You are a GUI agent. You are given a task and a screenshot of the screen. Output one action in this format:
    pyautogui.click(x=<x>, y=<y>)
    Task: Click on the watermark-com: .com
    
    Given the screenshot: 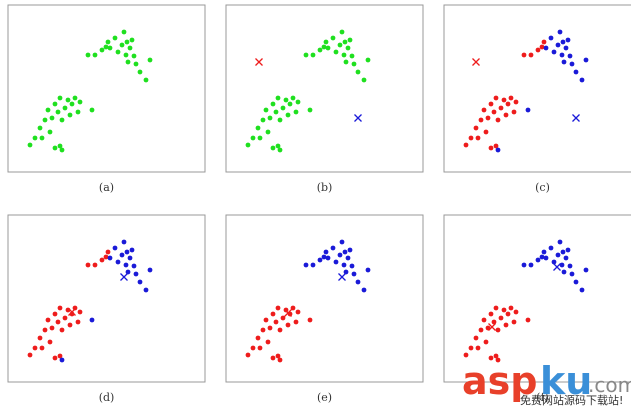 What is the action you would take?
    pyautogui.click(x=609, y=385)
    